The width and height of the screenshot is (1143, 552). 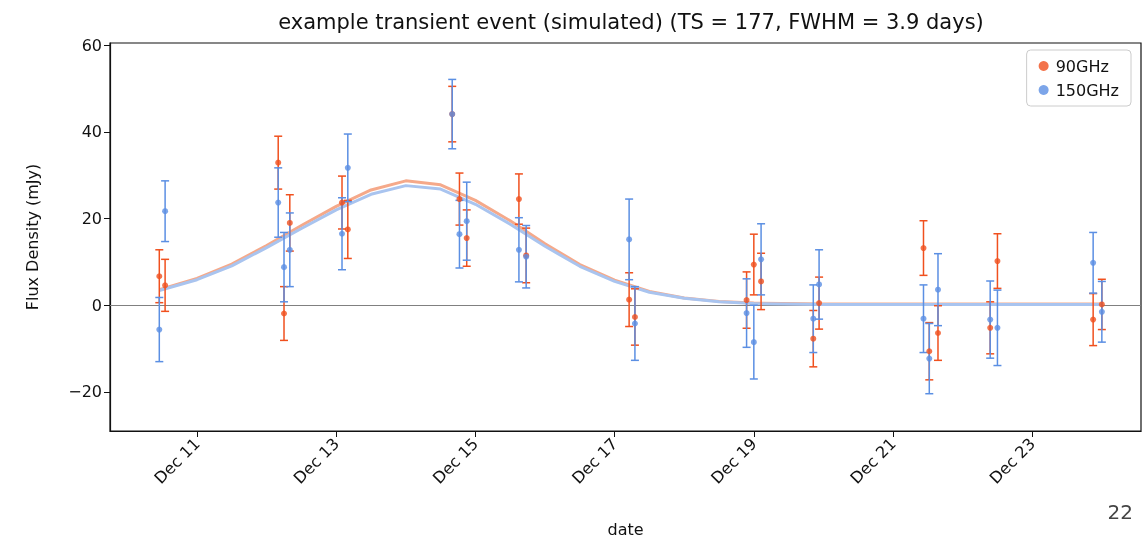 What do you see at coordinates (1012, 461) in the screenshot?
I see `x-tick-label: Dec 23` at bounding box center [1012, 461].